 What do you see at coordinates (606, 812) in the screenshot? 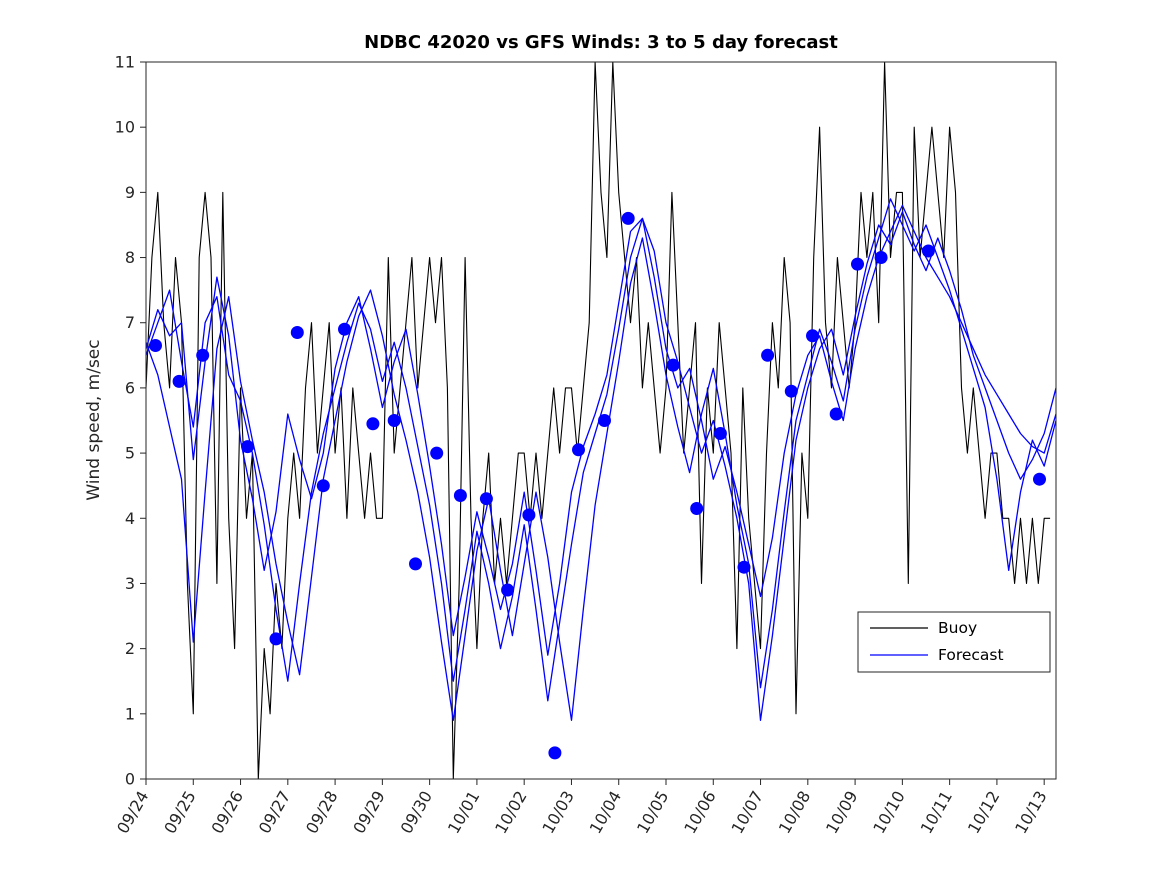
I see `x-tick-label: 10/04` at bounding box center [606, 812].